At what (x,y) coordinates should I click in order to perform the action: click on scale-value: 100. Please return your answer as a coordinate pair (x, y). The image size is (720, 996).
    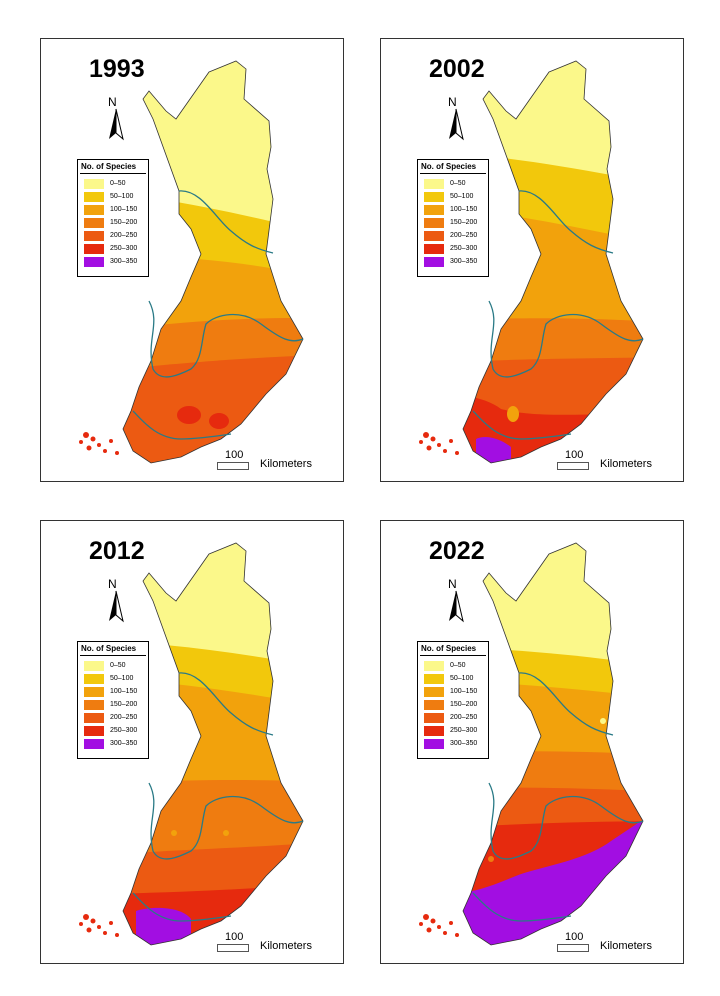
    Looking at the image, I should click on (234, 455).